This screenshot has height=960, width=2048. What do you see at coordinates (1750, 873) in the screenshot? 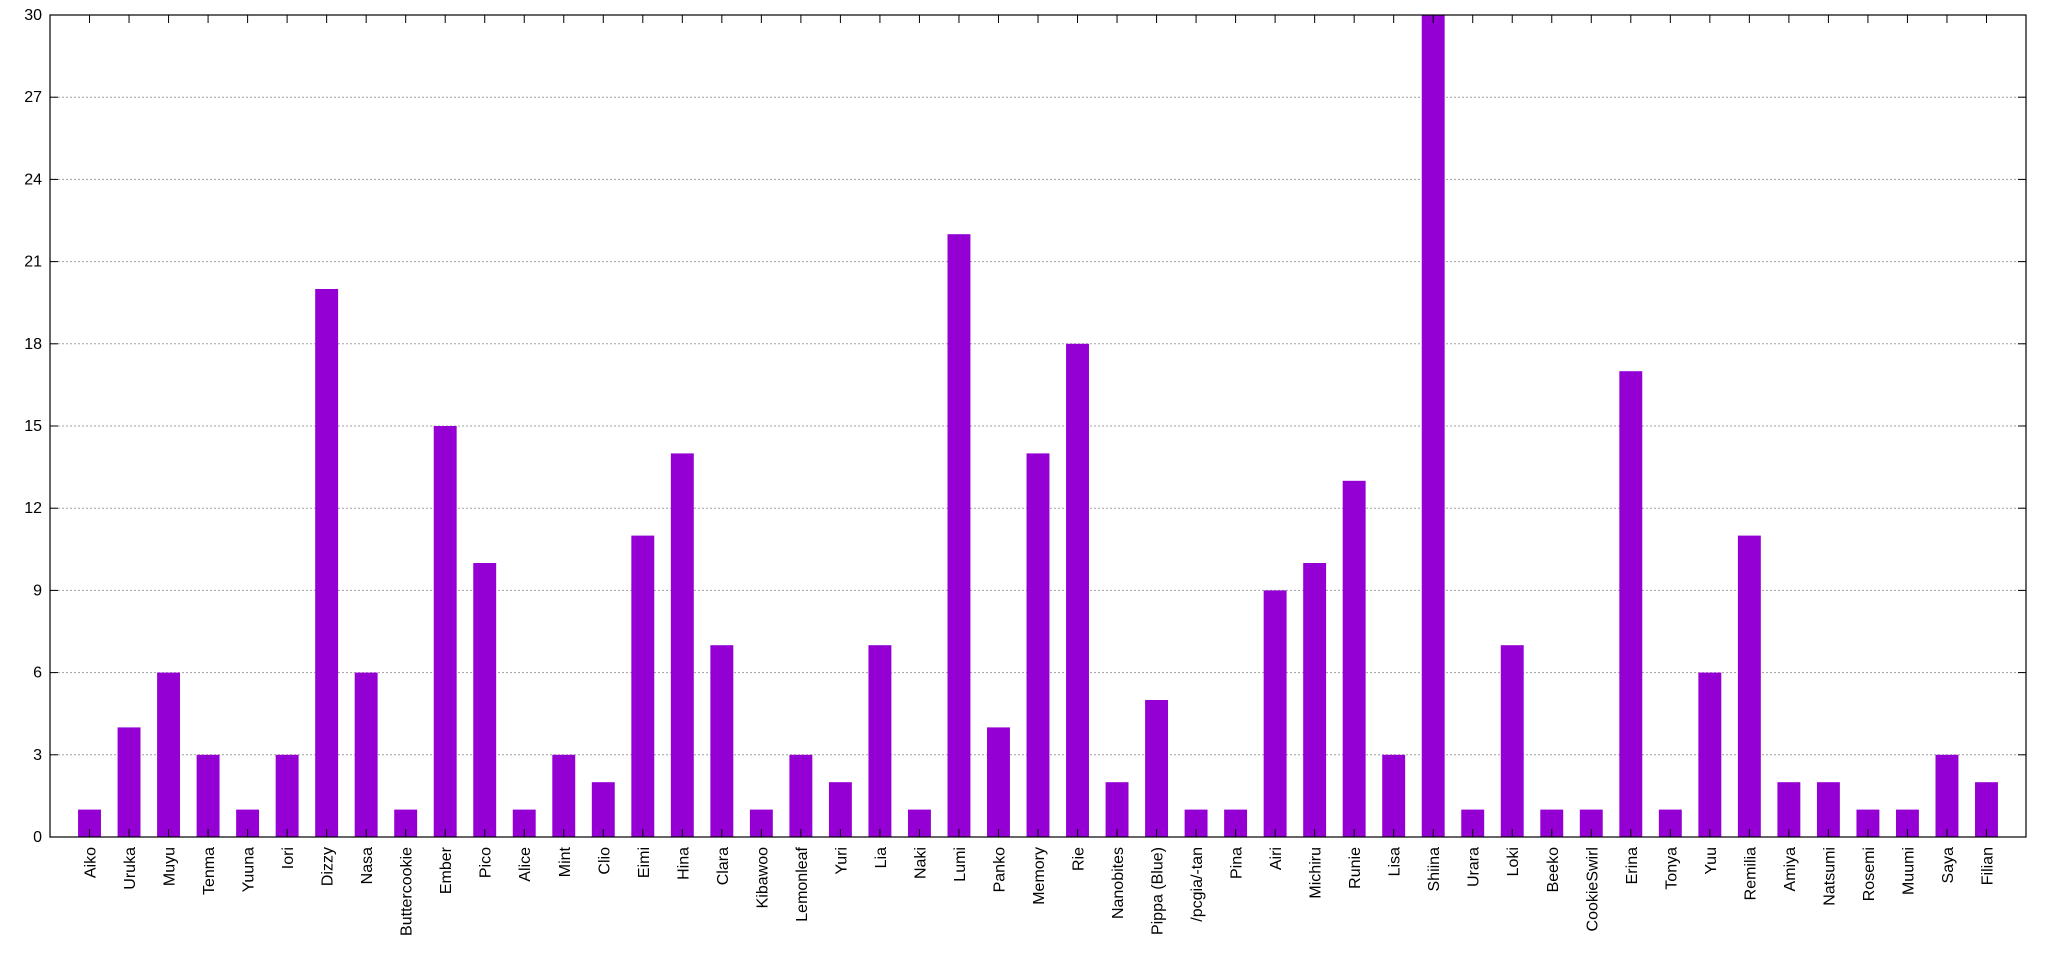
I see `x-tick-label: Remilia` at bounding box center [1750, 873].